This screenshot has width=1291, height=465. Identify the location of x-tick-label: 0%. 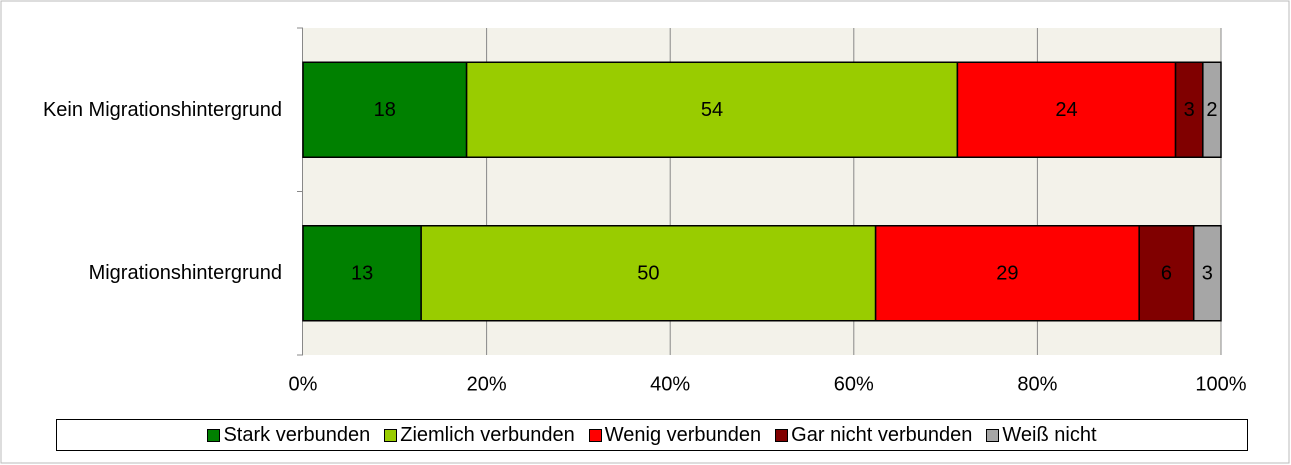
(303, 384).